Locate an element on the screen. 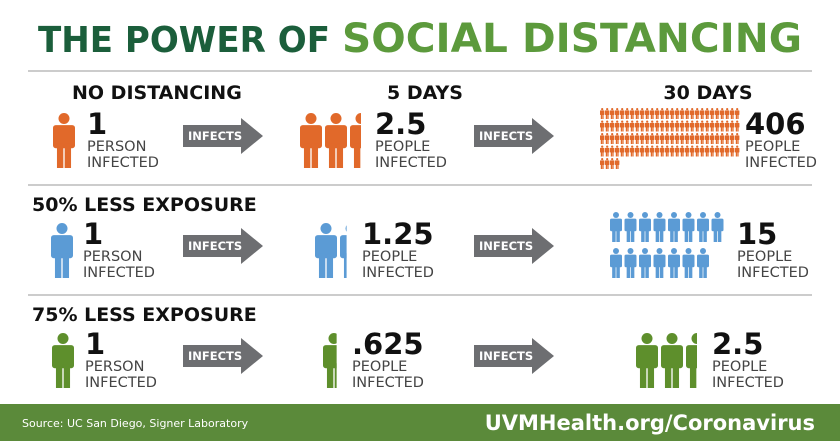 This screenshot has width=840, height=441. number: 2.5 is located at coordinates (400, 124).